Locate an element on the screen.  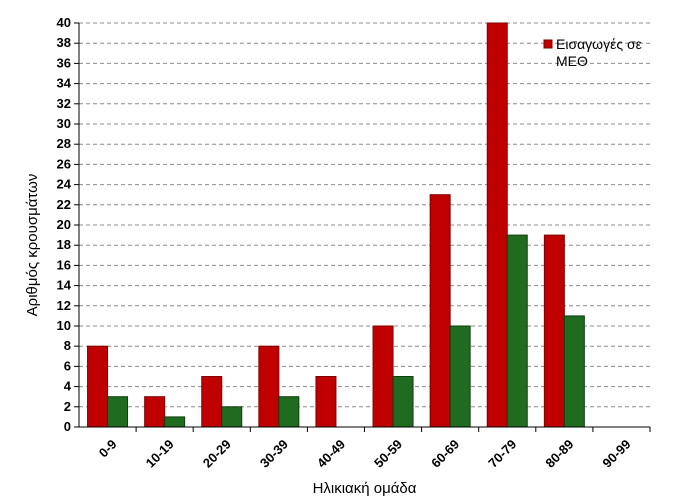
y-tick-label: 24 is located at coordinates (64, 184).